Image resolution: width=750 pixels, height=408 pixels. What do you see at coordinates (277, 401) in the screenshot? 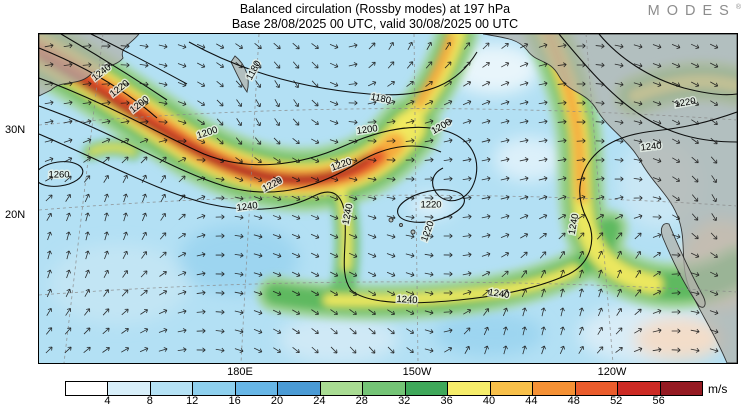
I see `colorbar-tick-label: 20` at bounding box center [277, 401].